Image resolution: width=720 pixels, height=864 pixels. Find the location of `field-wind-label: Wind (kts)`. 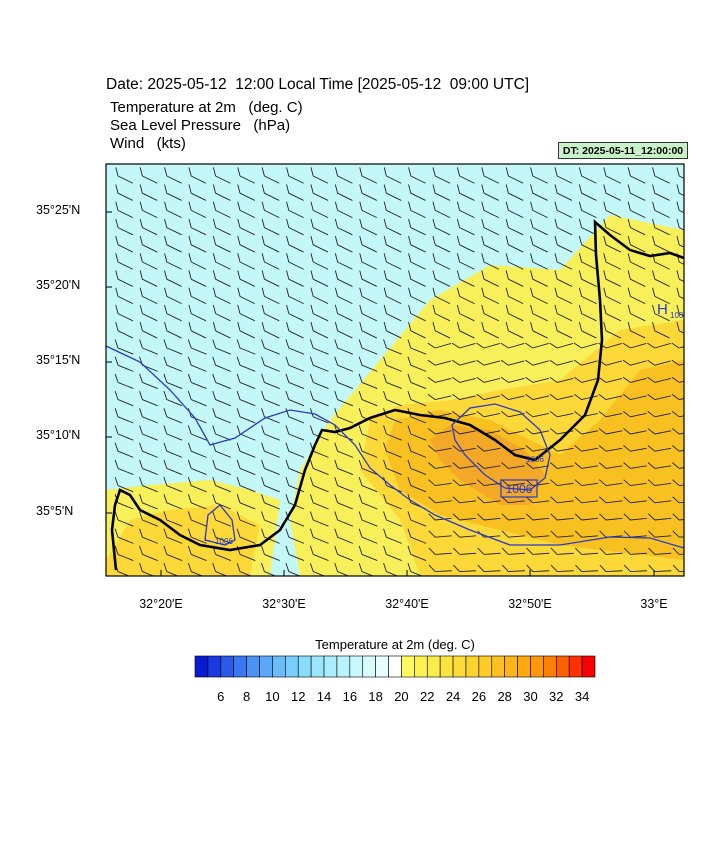

field-wind-label: Wind (kts) is located at coordinates (148, 143).